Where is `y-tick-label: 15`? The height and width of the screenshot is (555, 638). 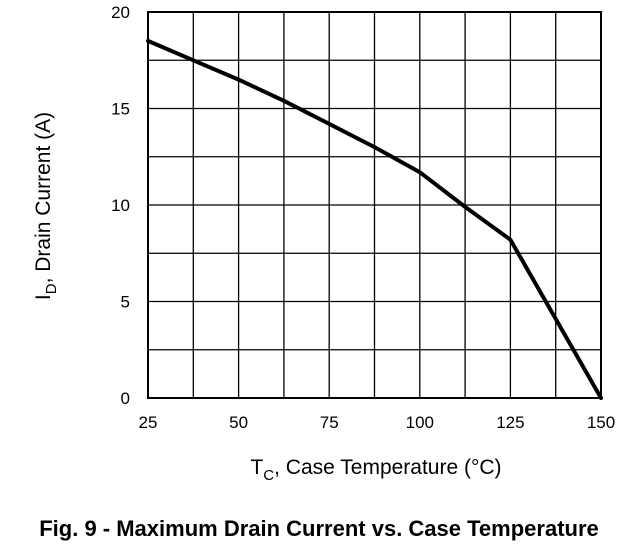
y-tick-label: 15 is located at coordinates (120, 109).